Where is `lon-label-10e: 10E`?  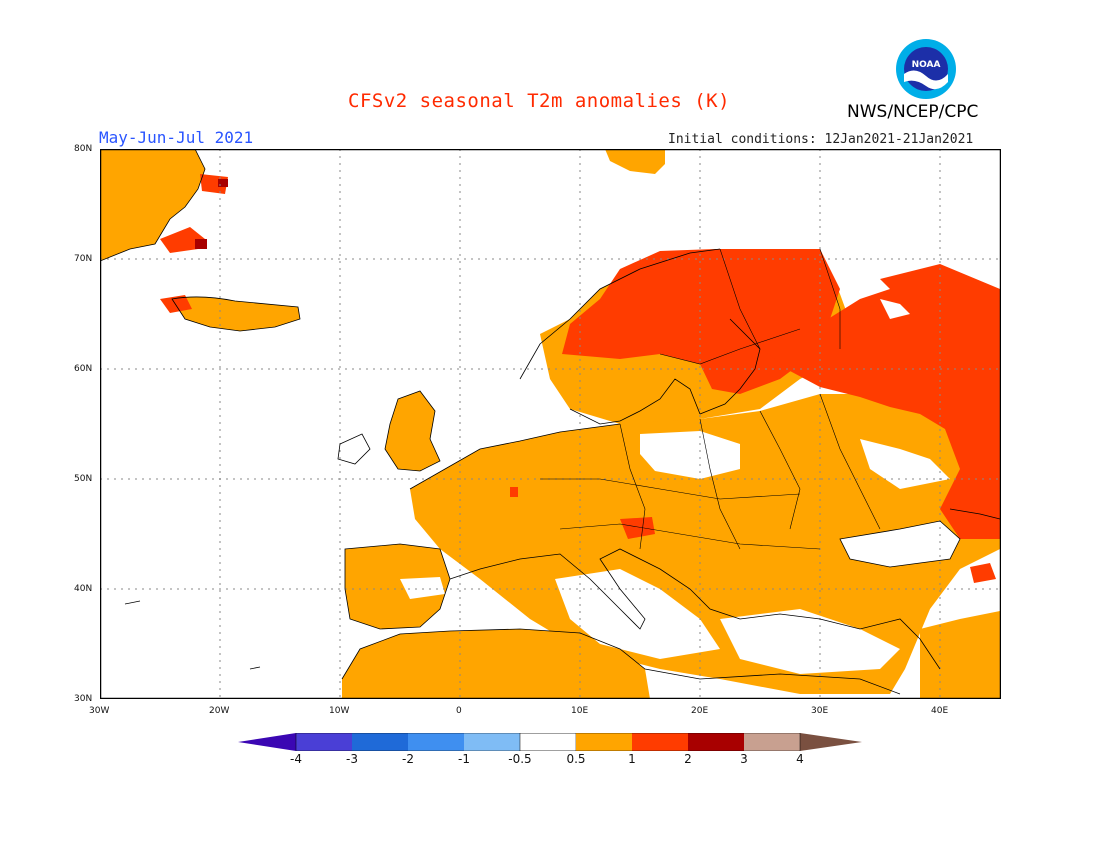 lon-label-10e: 10E is located at coordinates (580, 711).